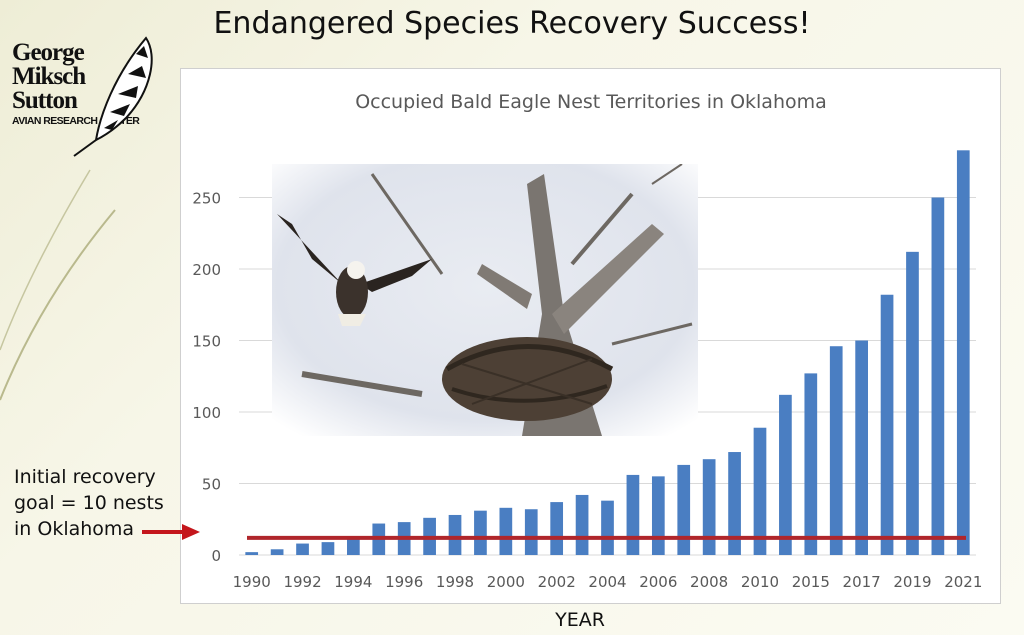 The image size is (1024, 635). Describe the element at coordinates (887, 424) in the screenshot. I see `bar-2018` at that location.